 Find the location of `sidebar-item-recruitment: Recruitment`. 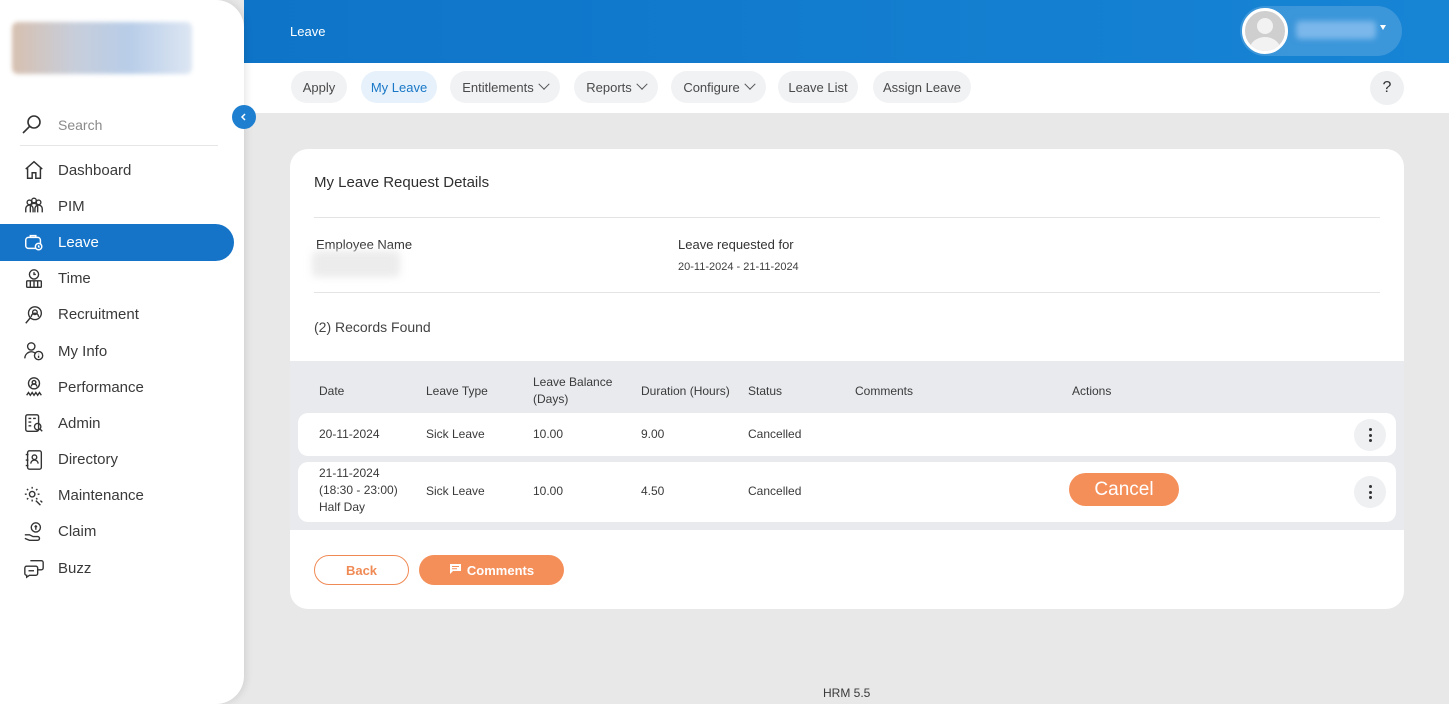

sidebar-item-recruitment: Recruitment is located at coordinates (122, 315).